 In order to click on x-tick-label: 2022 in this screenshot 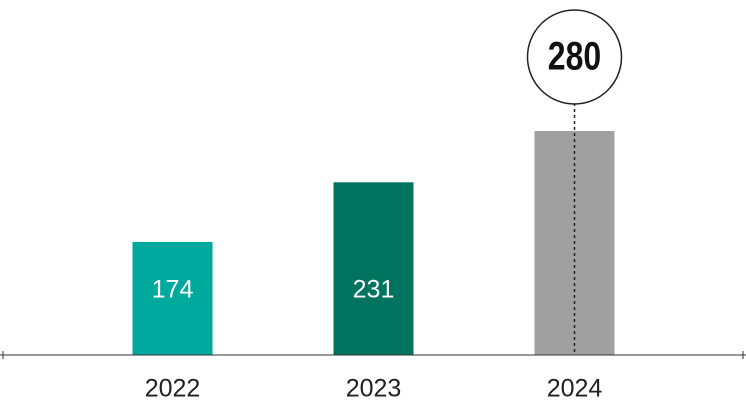, I will do `click(173, 389)`.